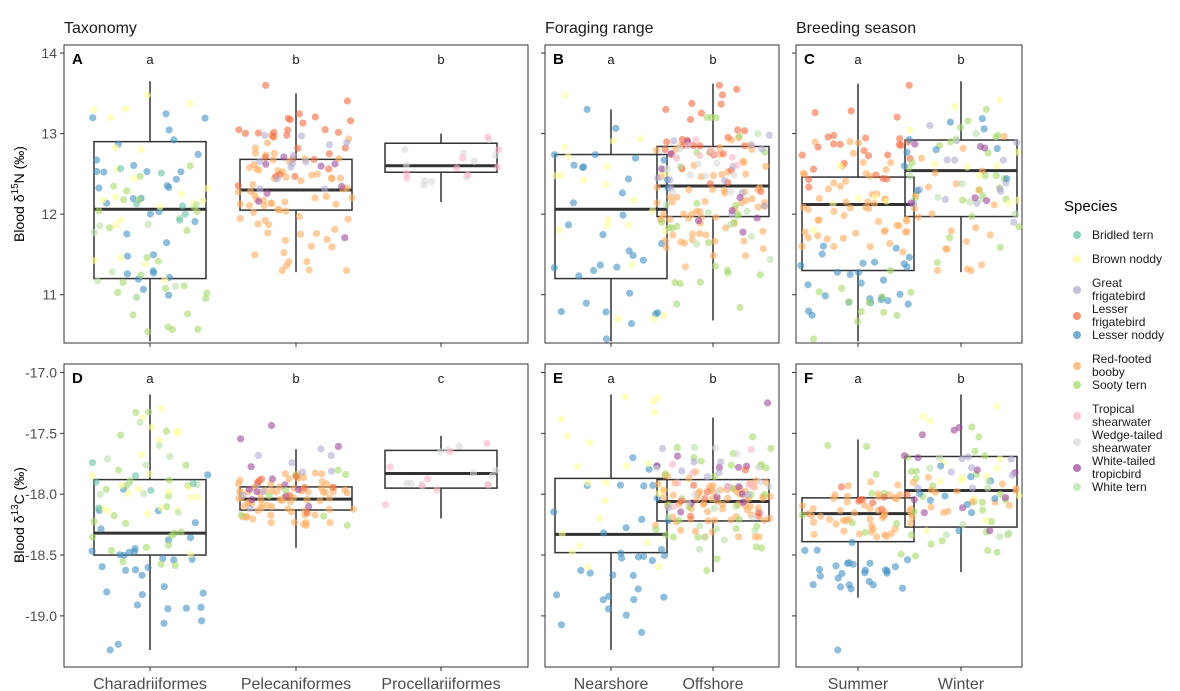 This screenshot has width=1180, height=691. I want to click on y-tick-label: -18.0, so click(41, 494).